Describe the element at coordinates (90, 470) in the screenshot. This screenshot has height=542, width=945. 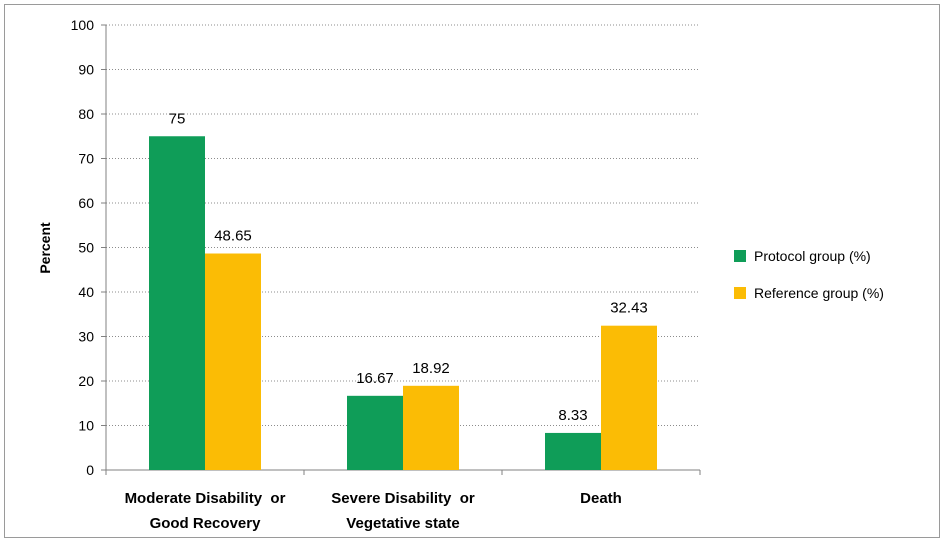
I see `y-tick-label: 0` at that location.